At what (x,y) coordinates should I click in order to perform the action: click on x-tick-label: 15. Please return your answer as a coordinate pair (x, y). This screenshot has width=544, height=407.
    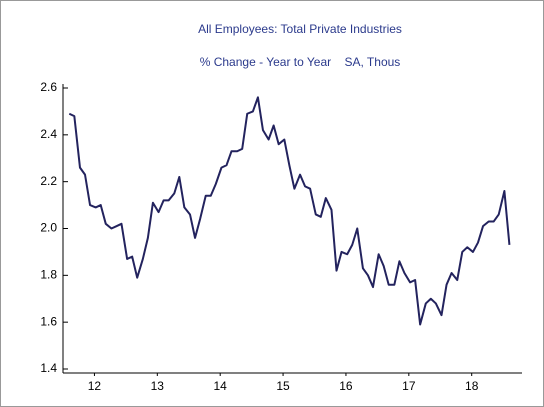
    Looking at the image, I should click on (283, 386).